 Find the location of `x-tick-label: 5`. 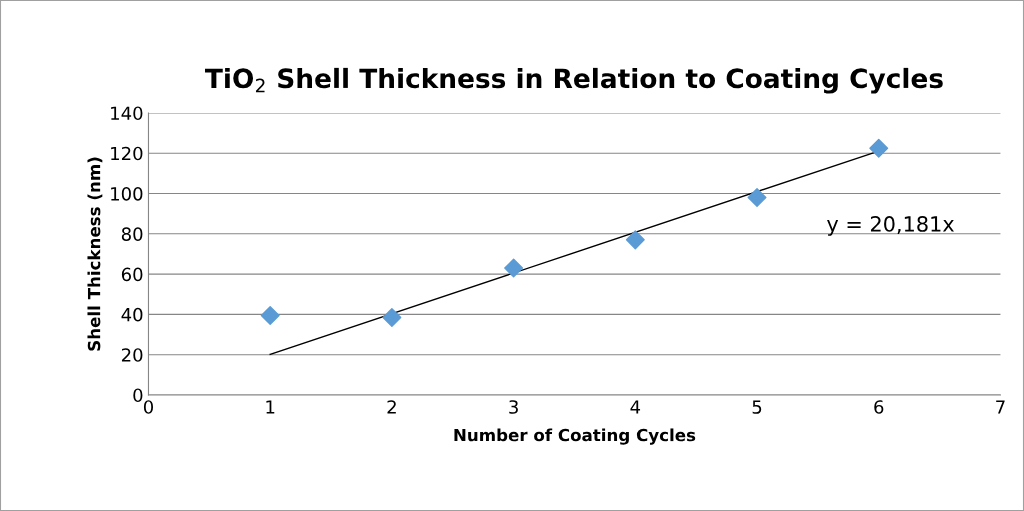

x-tick-label: 5 is located at coordinates (757, 407).